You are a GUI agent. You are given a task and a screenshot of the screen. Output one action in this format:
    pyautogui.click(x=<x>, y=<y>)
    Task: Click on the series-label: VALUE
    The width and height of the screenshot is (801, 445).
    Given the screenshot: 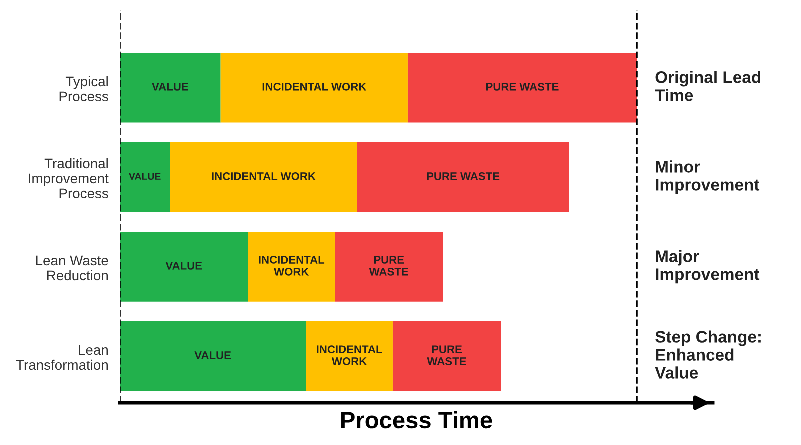 What is the action you would take?
    pyautogui.click(x=145, y=176)
    